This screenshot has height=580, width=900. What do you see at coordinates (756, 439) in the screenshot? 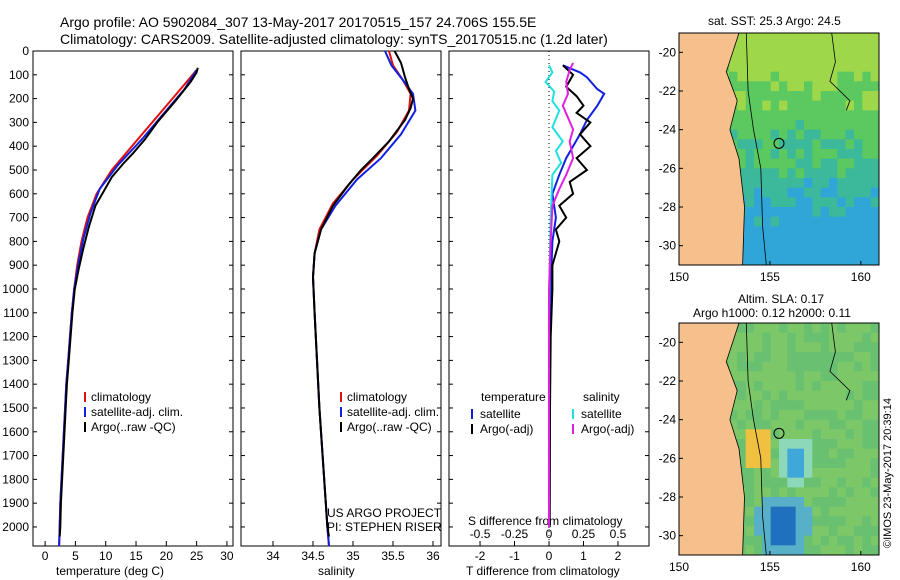
I see `isobath-line` at bounding box center [756, 439].